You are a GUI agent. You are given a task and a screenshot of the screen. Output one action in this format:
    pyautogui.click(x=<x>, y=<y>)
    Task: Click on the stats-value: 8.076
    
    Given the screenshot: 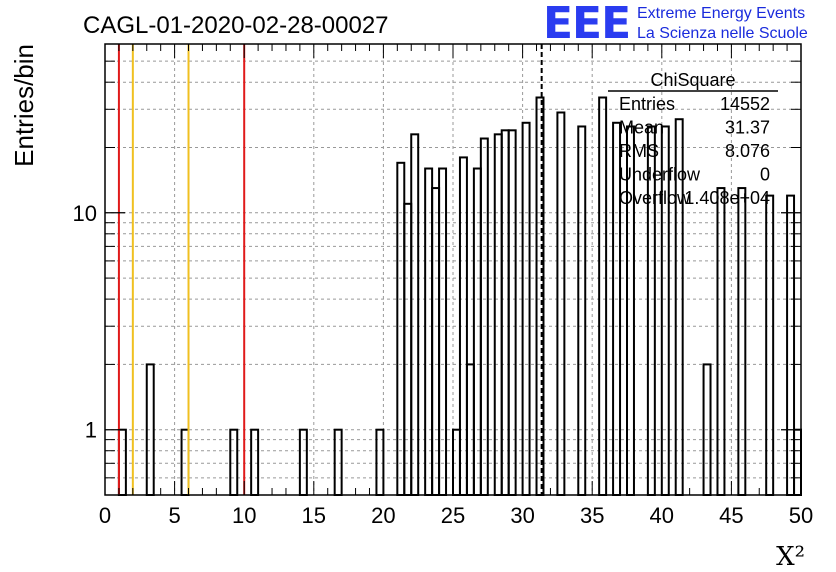 What is the action you would take?
    pyautogui.click(x=747, y=151)
    